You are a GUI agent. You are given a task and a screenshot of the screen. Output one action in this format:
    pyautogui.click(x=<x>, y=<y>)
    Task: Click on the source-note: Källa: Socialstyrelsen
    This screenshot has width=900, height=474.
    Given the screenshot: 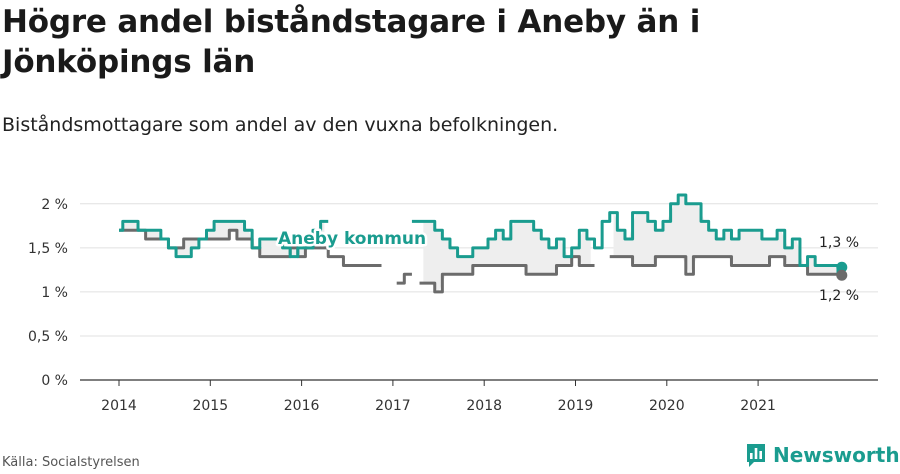 What is the action you would take?
    pyautogui.click(x=71, y=462)
    